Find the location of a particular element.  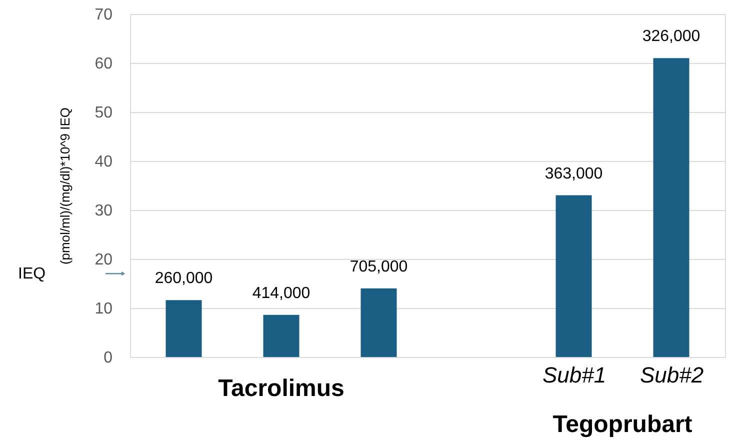

text: Tegoprubart is located at coordinates (622, 424).